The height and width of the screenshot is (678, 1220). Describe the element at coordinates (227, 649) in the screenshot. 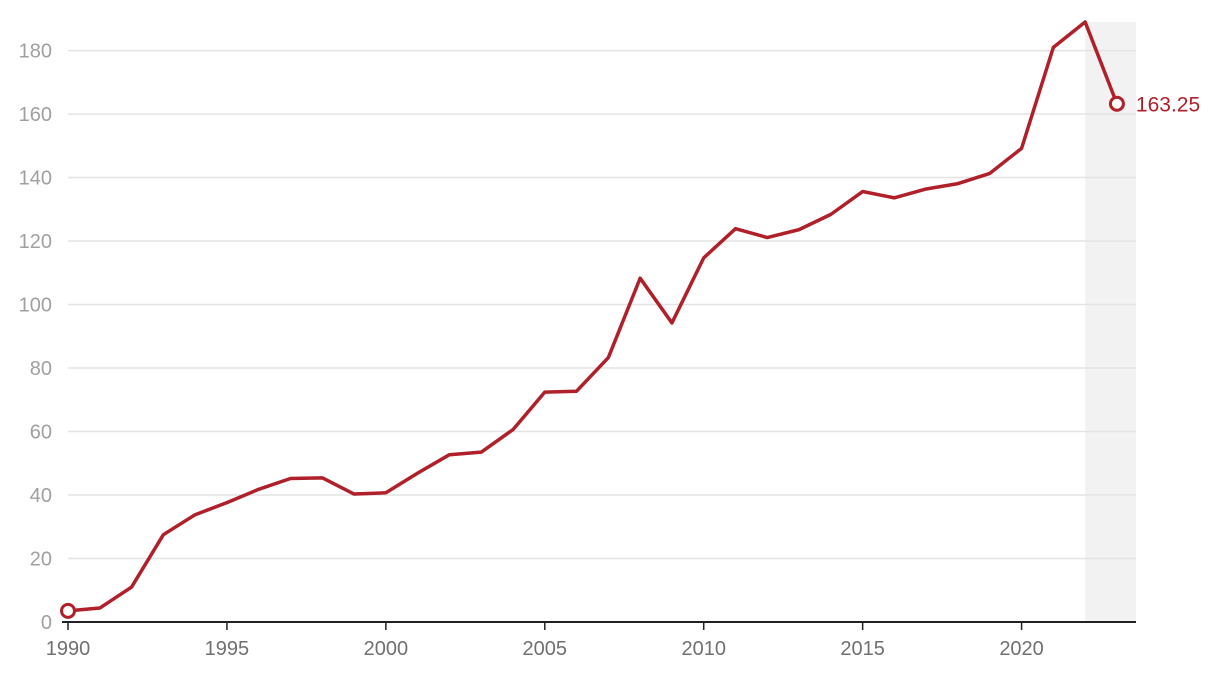

I see `x-tick-label: 1995` at that location.